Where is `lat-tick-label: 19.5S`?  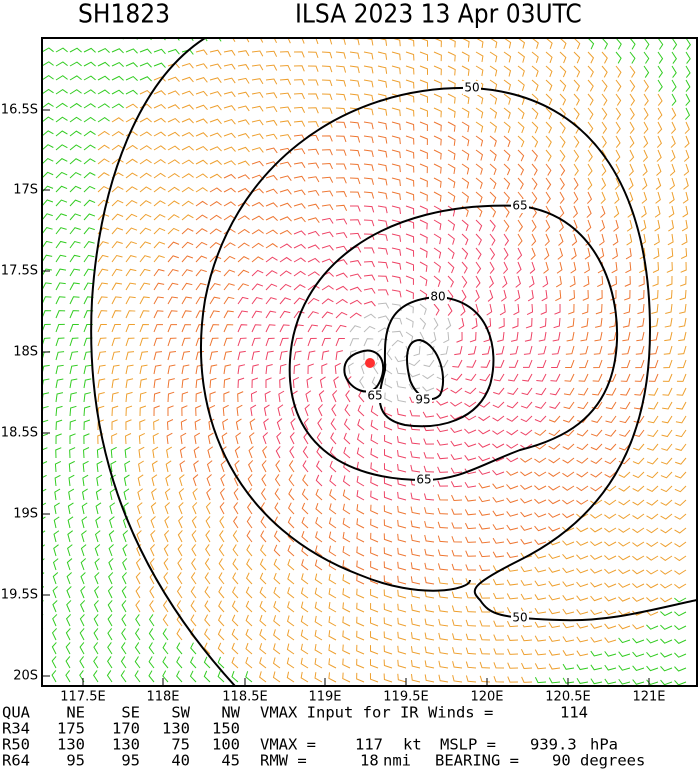 lat-tick-label: 19.5S is located at coordinates (19, 595).